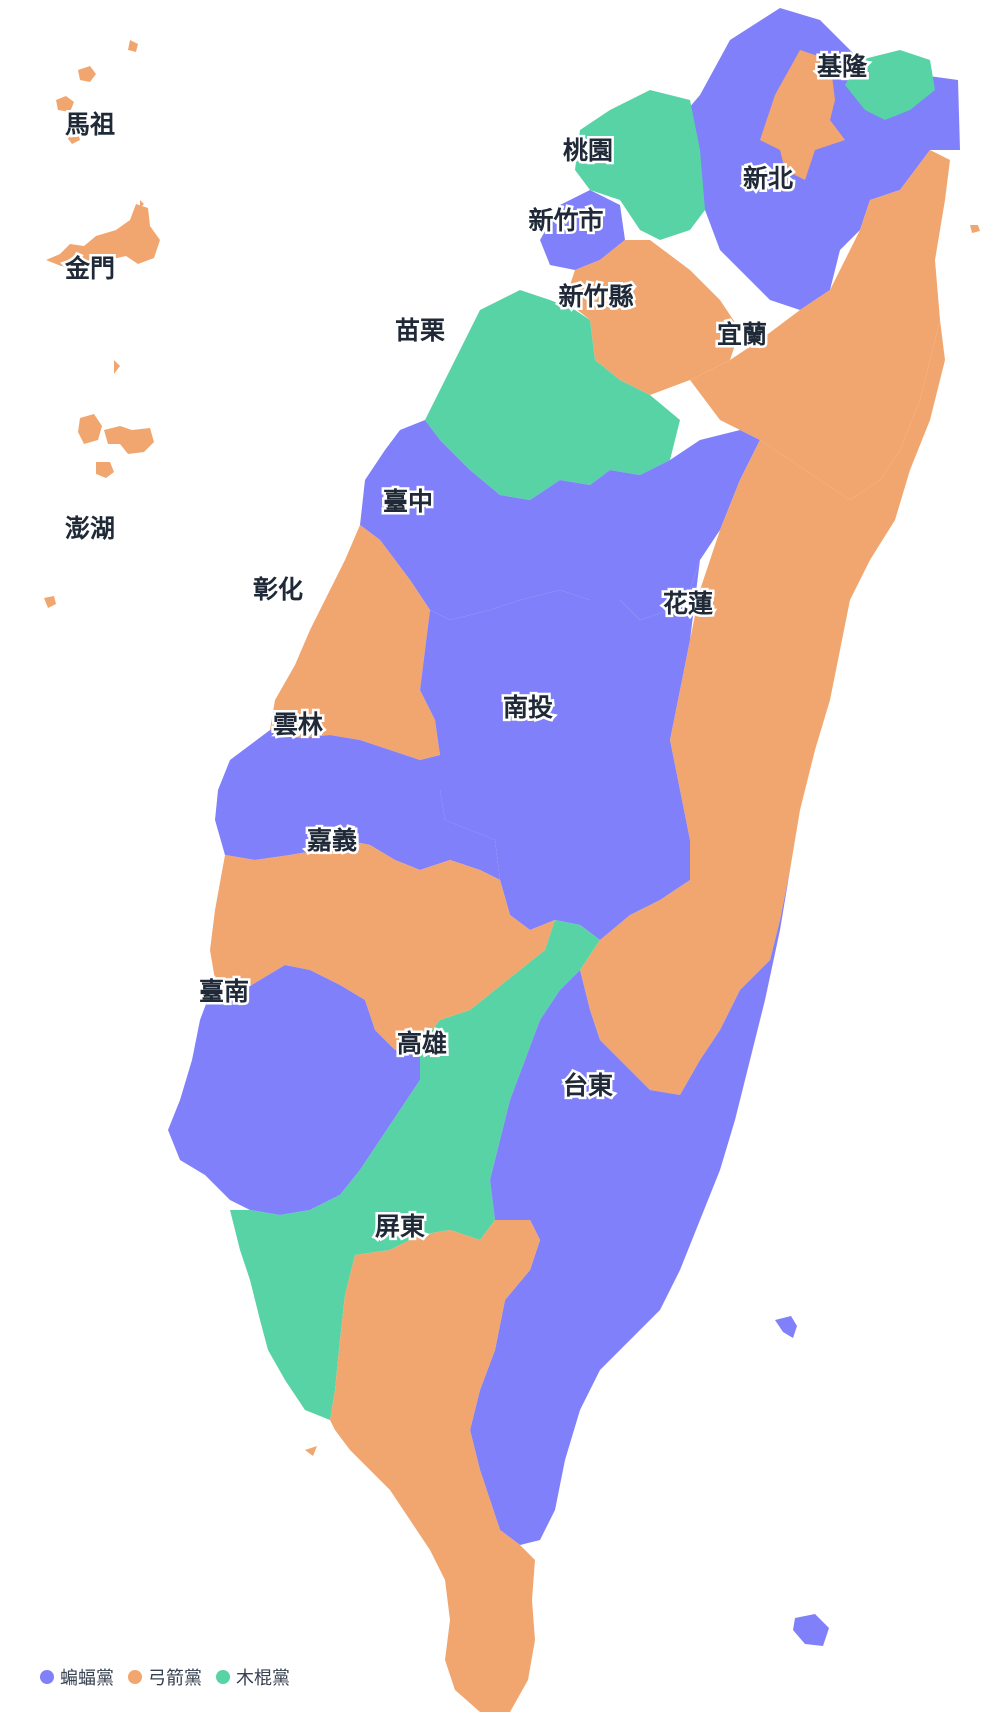 The height and width of the screenshot is (1719, 1000). What do you see at coordinates (294, 1090) in the screenshot?
I see `region-tainan` at bounding box center [294, 1090].